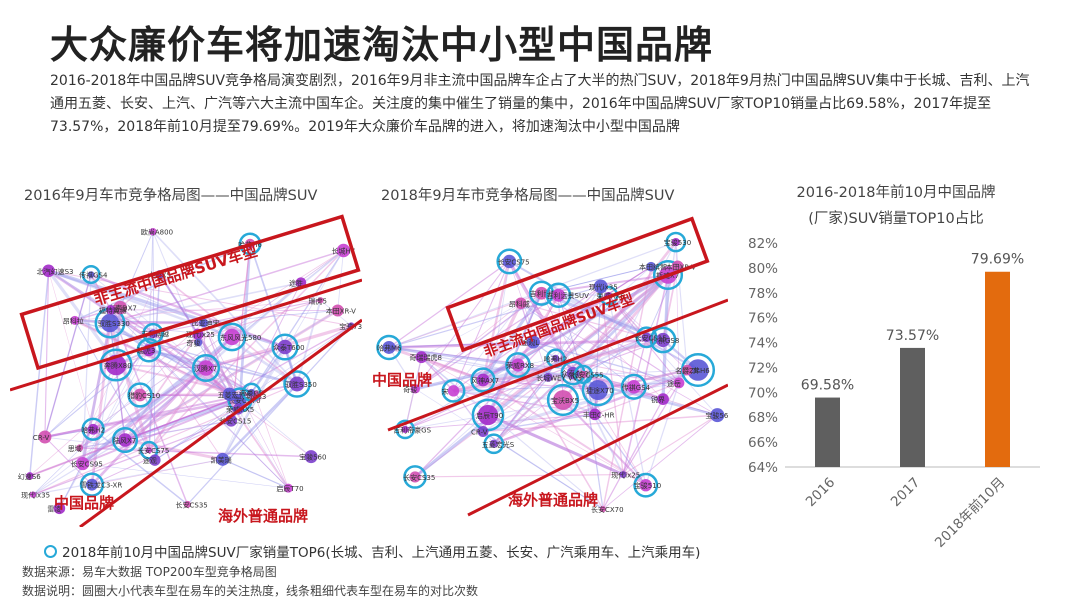 The image size is (1080, 608). I want to click on network-node-label: 汉腾X7, so click(205, 368).